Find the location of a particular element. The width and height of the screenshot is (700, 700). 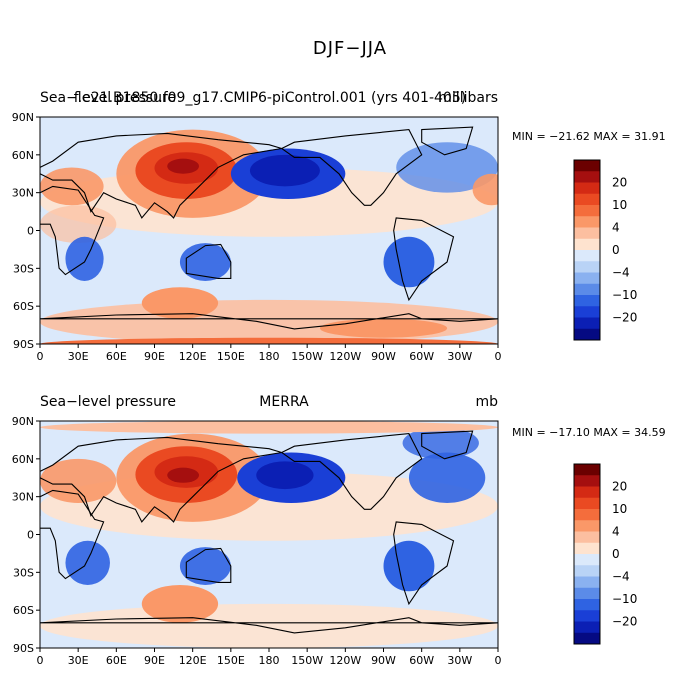

panel-units: mb is located at coordinates (486, 402).